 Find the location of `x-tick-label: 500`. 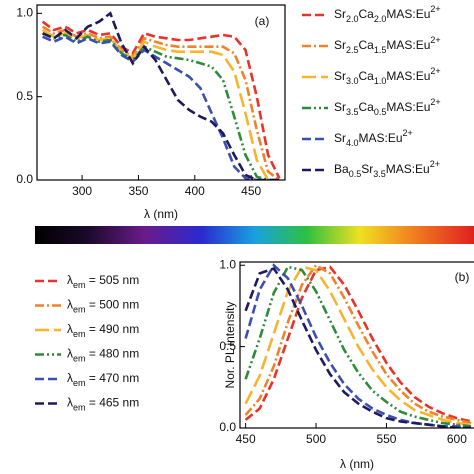

x-tick-label: 500 is located at coordinates (316, 439).